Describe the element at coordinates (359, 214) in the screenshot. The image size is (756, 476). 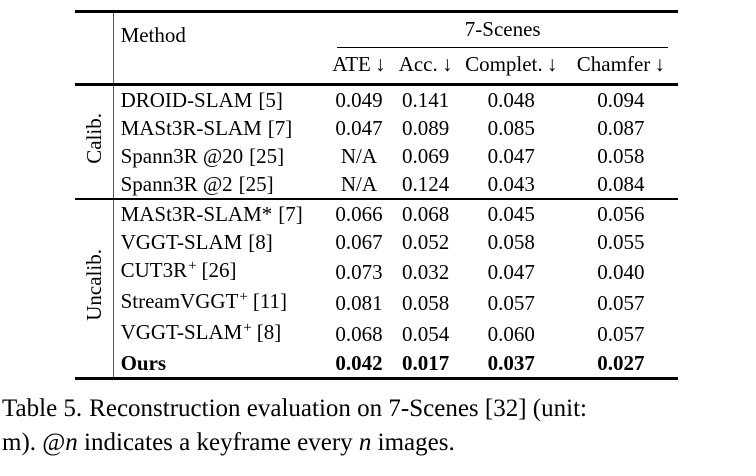
I see `cell-ate: 0.066` at that location.